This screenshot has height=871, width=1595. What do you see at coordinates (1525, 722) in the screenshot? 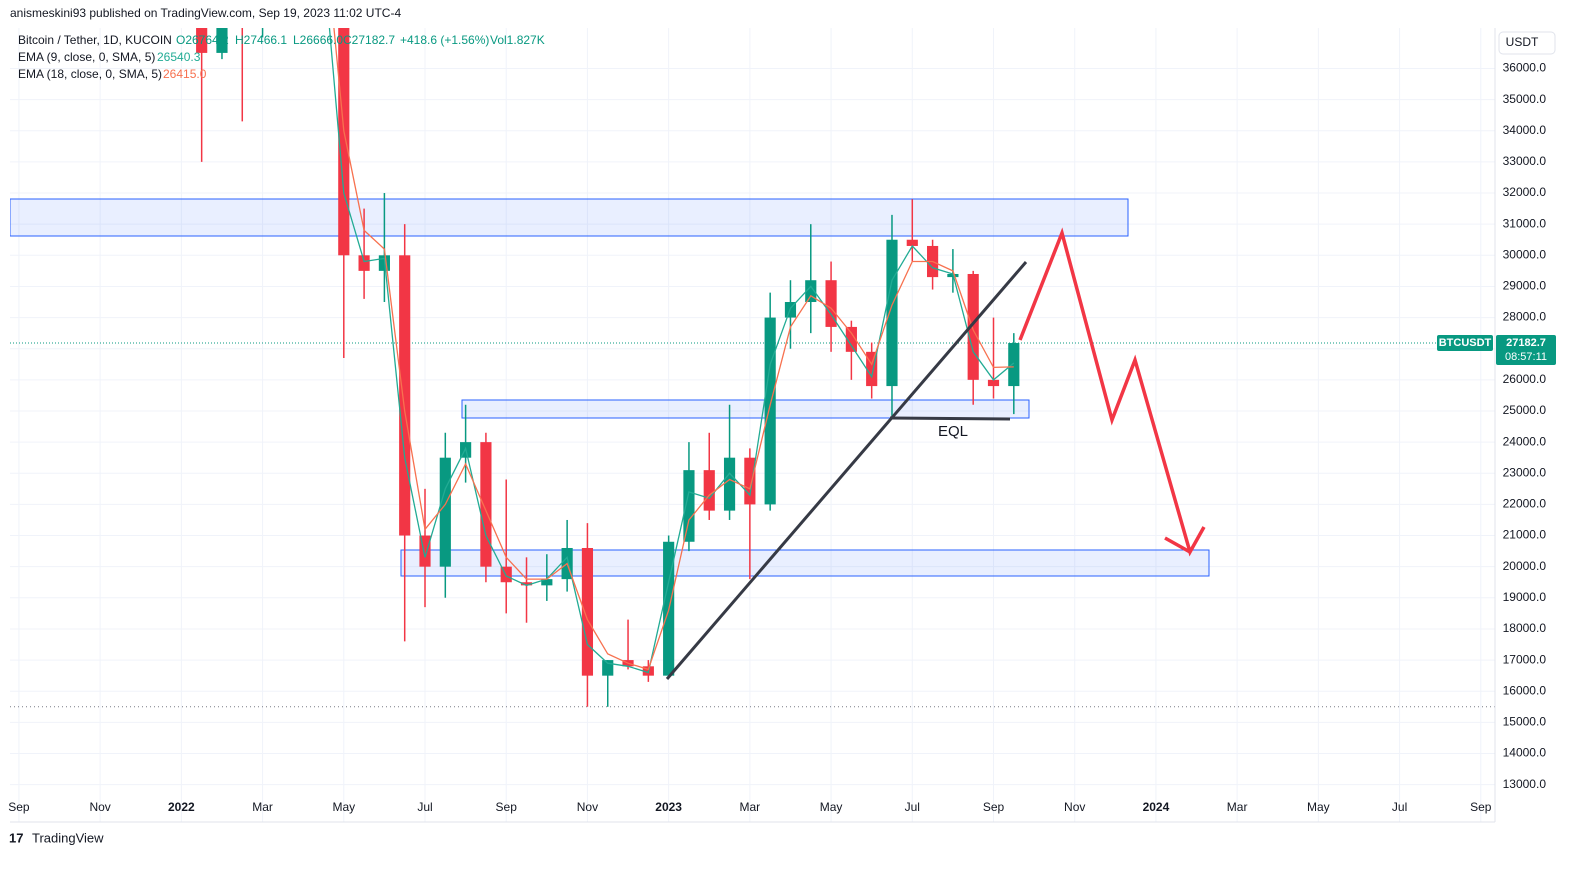
I see `y-tick-label: 15000.0` at bounding box center [1525, 722].